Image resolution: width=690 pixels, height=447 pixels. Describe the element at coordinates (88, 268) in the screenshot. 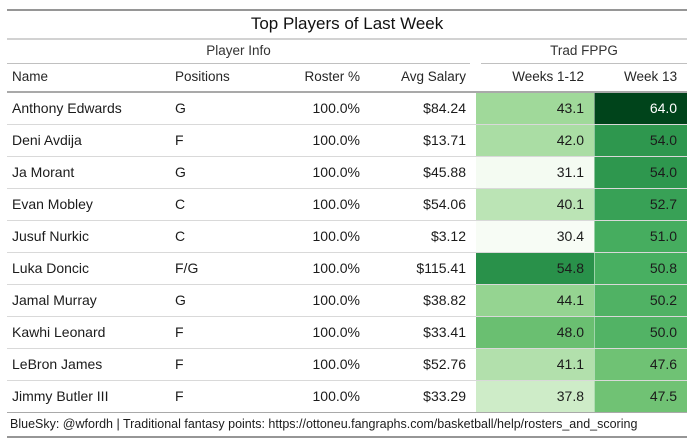

I see `player-name-cell: Luka Doncic` at that location.